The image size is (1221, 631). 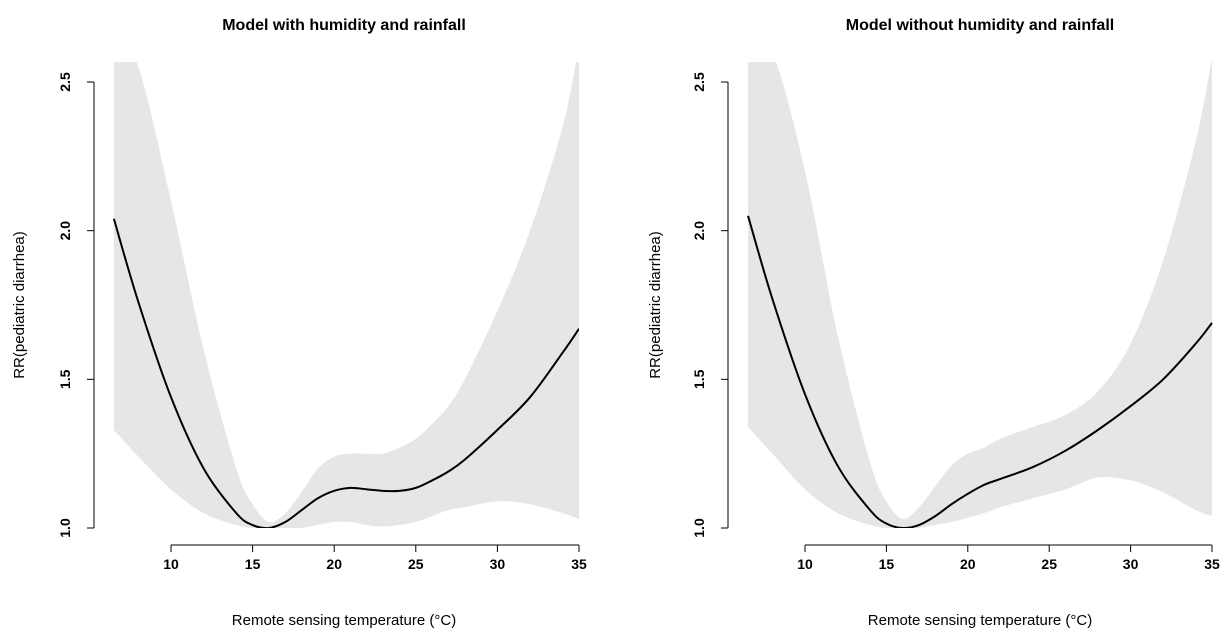 What do you see at coordinates (344, 25) in the screenshot?
I see `chart-title: Model with humidity and rainfall` at bounding box center [344, 25].